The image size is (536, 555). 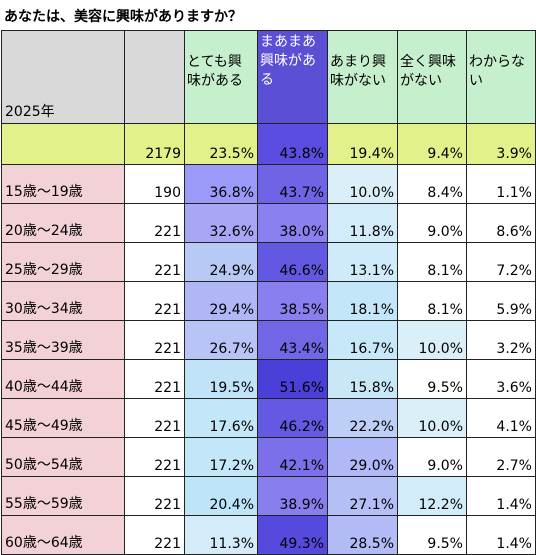 I want to click on value-cell-dont-know: 2.7%, so click(x=501, y=457).